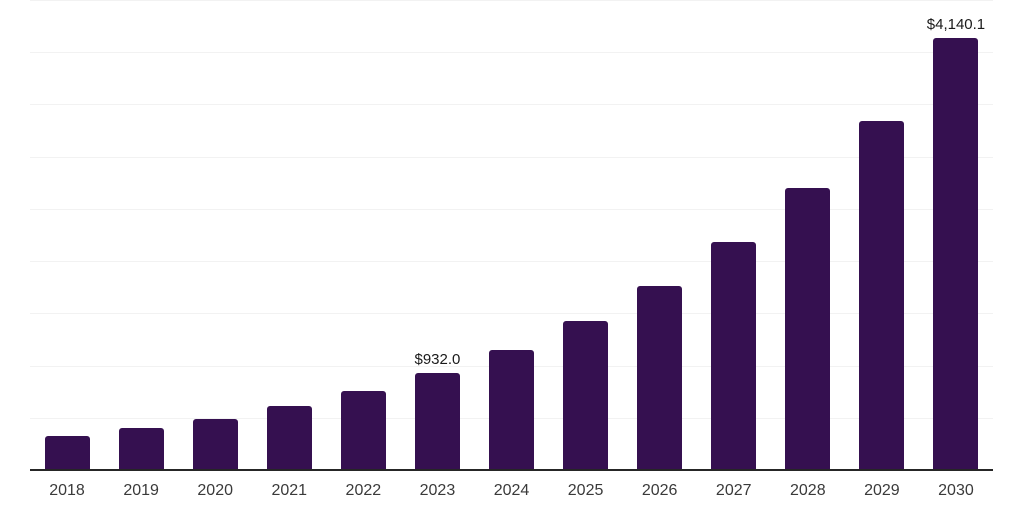 This screenshot has width=1024, height=512. What do you see at coordinates (363, 430) in the screenshot?
I see `bar-2022` at bounding box center [363, 430].